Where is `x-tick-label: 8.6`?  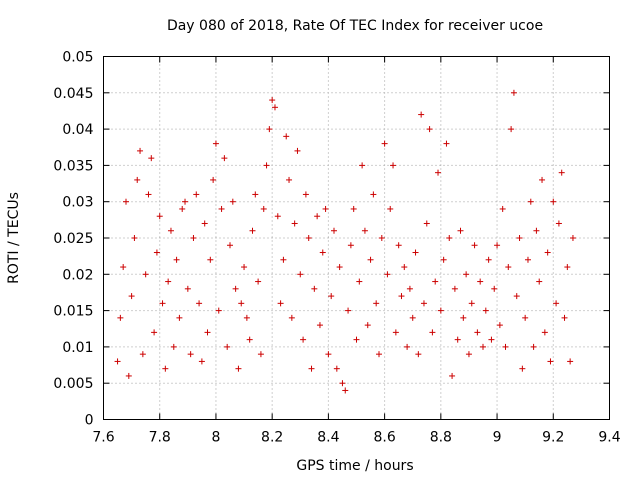
x-tick-label: 8.6 is located at coordinates (384, 438).